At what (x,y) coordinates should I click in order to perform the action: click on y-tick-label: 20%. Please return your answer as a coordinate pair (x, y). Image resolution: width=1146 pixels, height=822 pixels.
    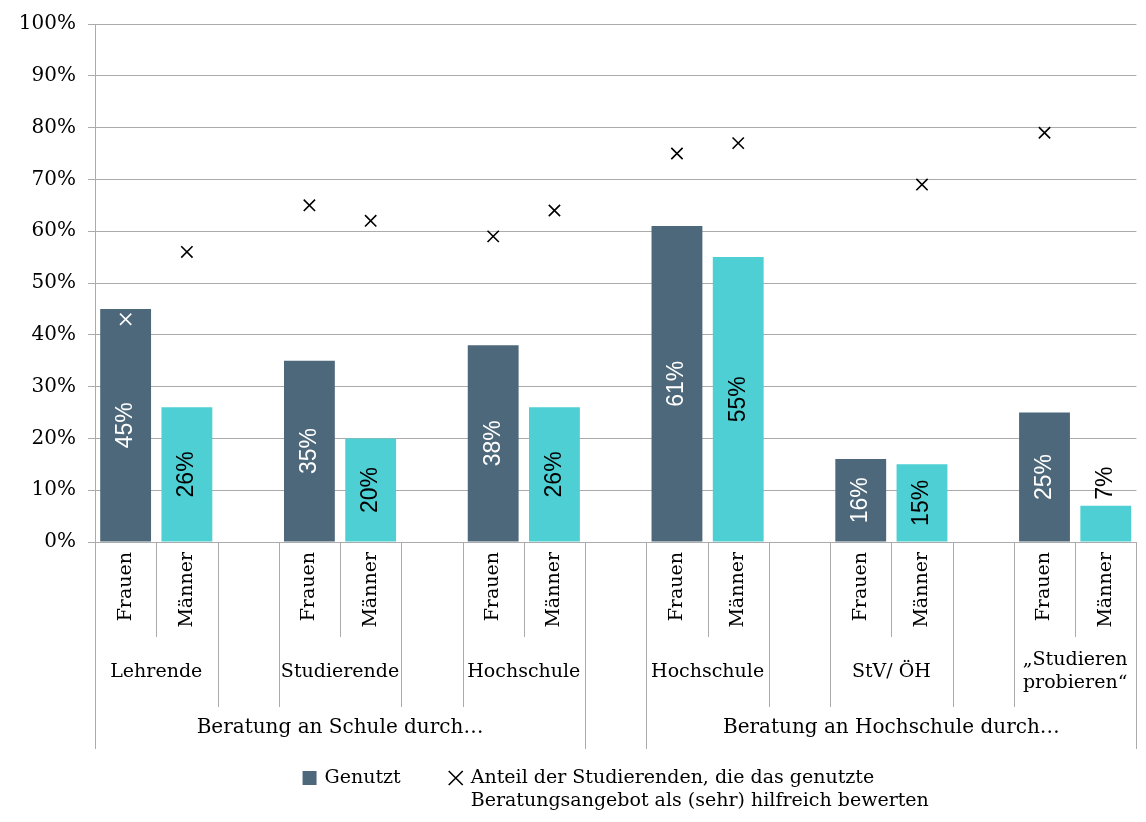
    Looking at the image, I should click on (53, 436).